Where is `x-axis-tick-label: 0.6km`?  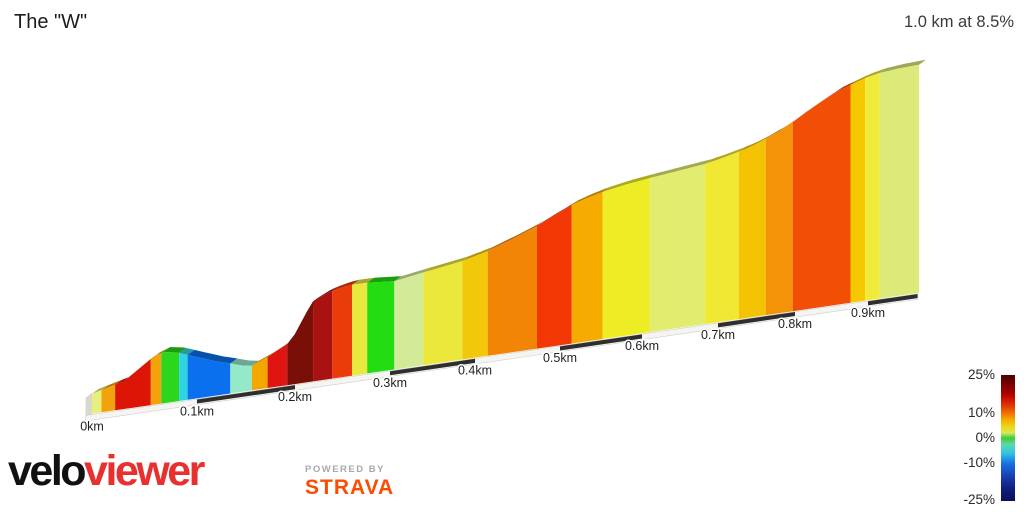
x-axis-tick-label: 0.6km is located at coordinates (642, 346).